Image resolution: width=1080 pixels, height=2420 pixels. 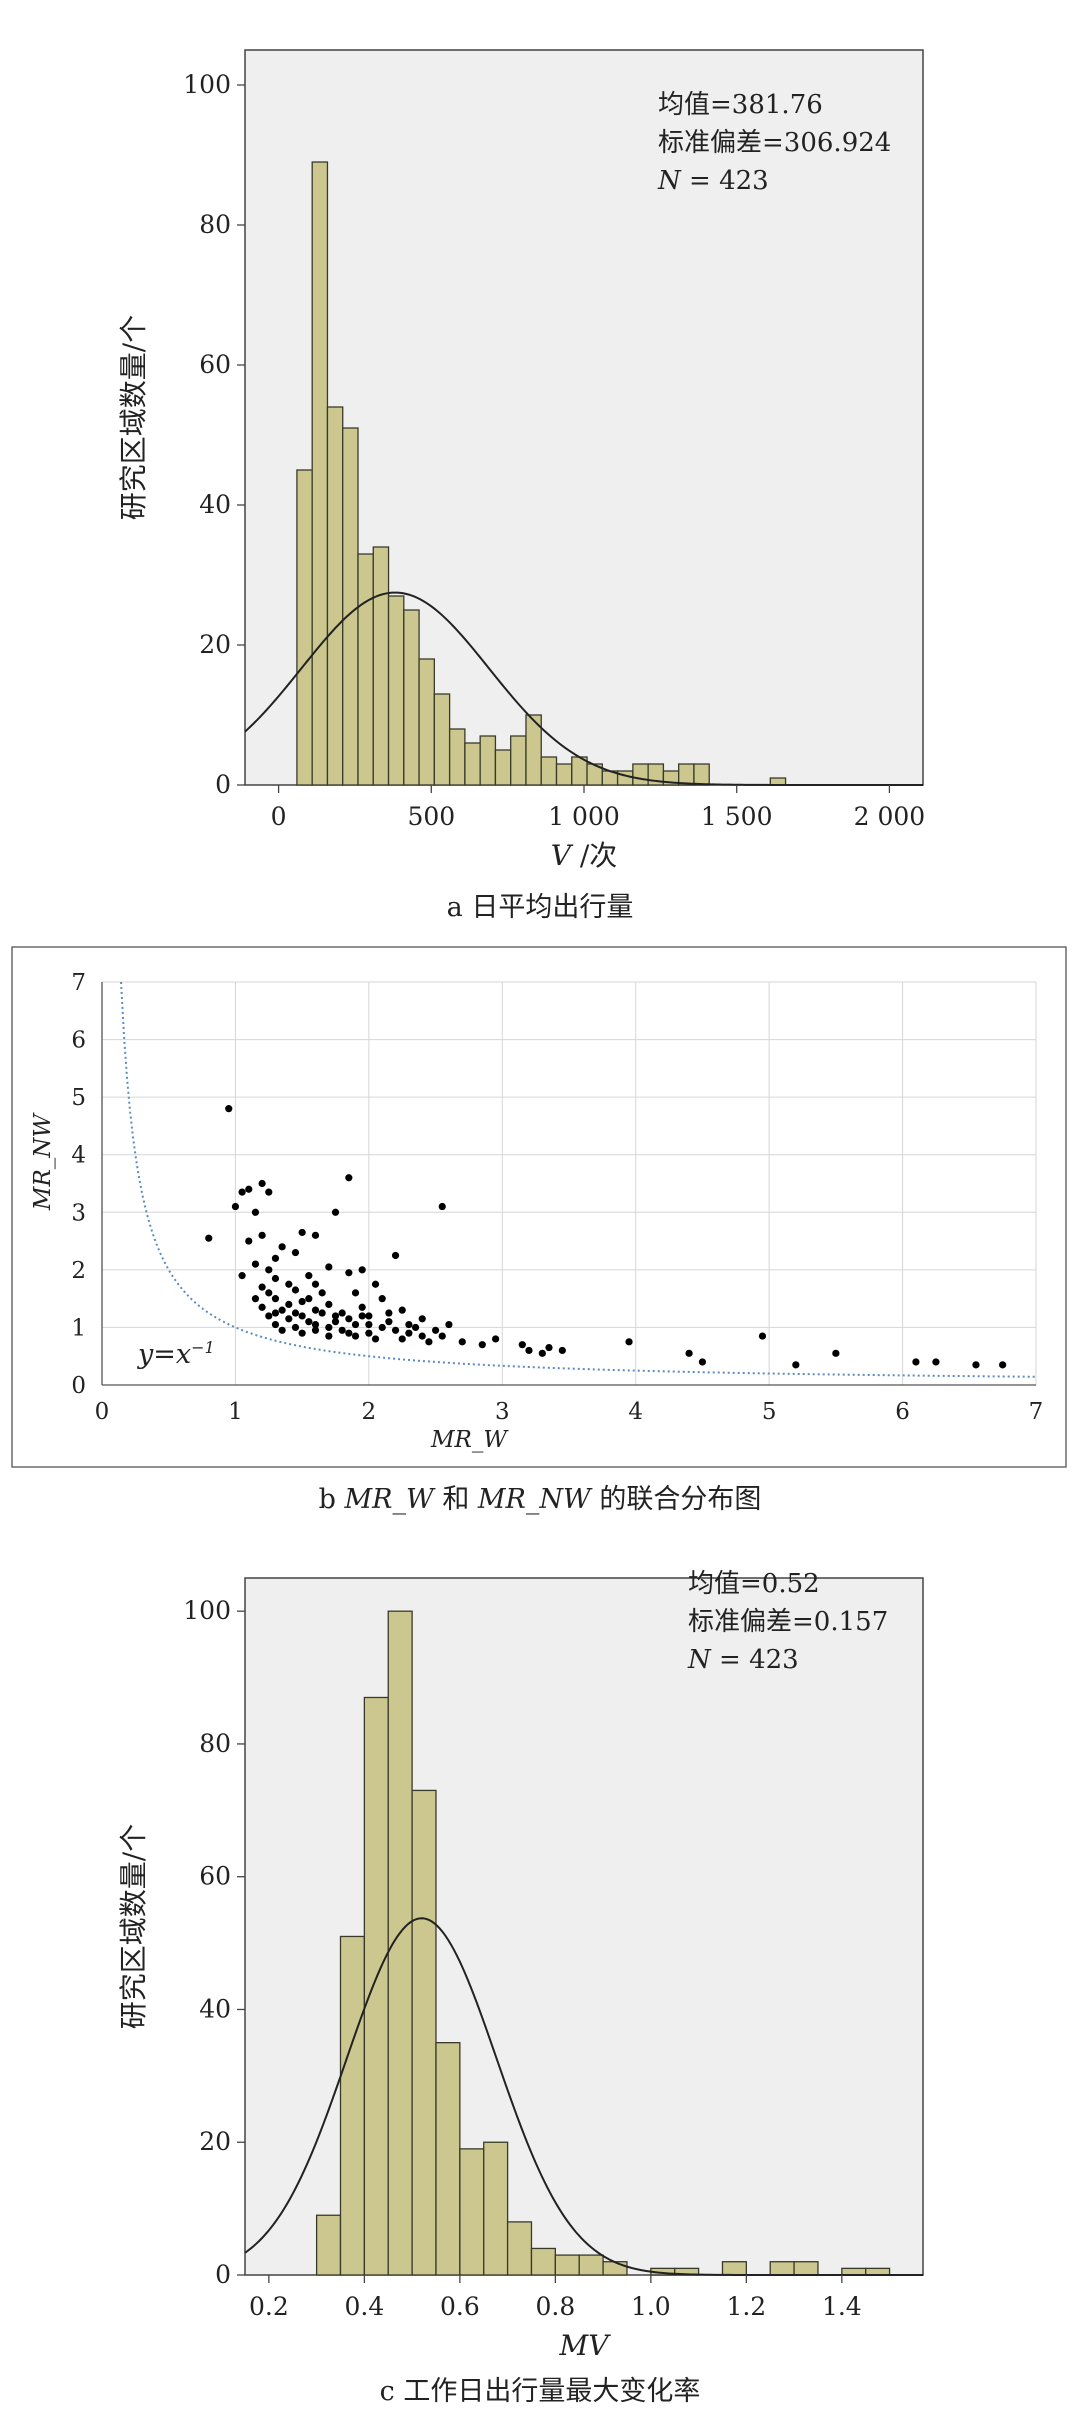 What do you see at coordinates (774, 143) in the screenshot?
I see `stats-line: 标准偏差=306.924` at bounding box center [774, 143].